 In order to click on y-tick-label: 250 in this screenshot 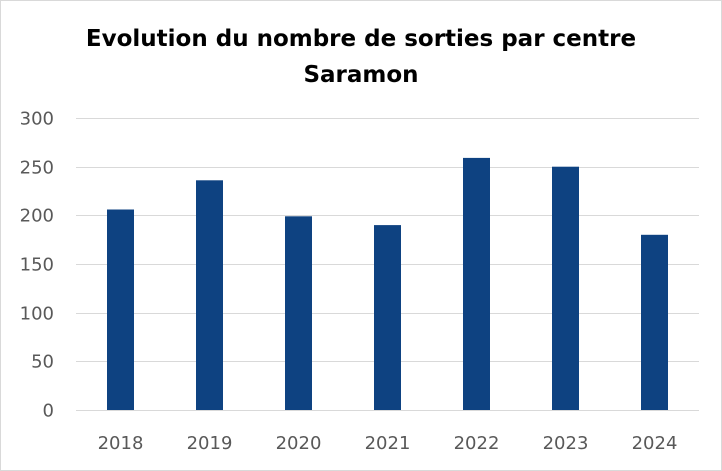, I will do `click(37, 168)`.